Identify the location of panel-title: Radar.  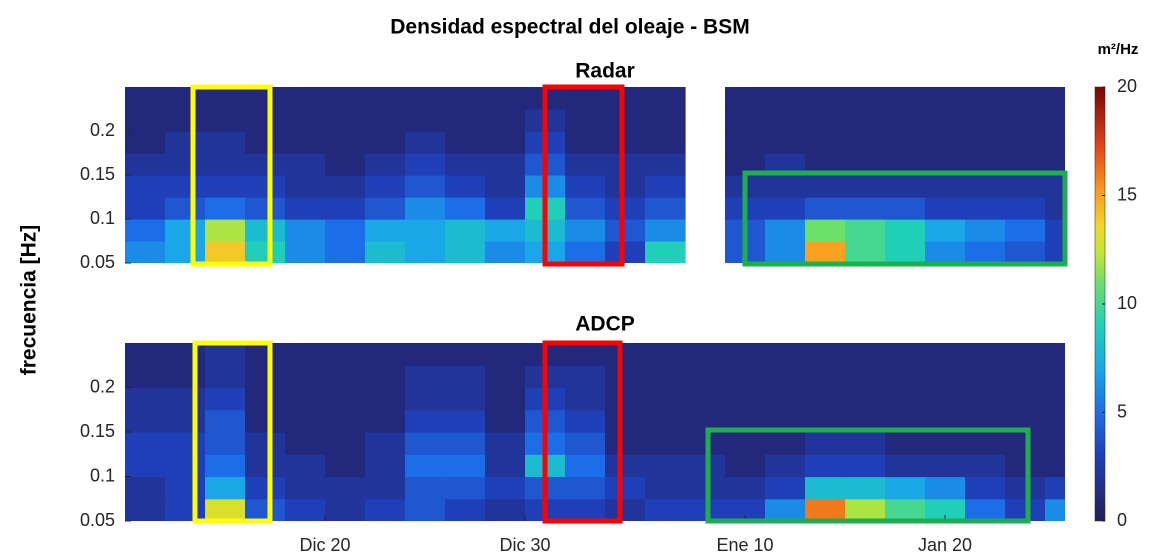
(605, 71).